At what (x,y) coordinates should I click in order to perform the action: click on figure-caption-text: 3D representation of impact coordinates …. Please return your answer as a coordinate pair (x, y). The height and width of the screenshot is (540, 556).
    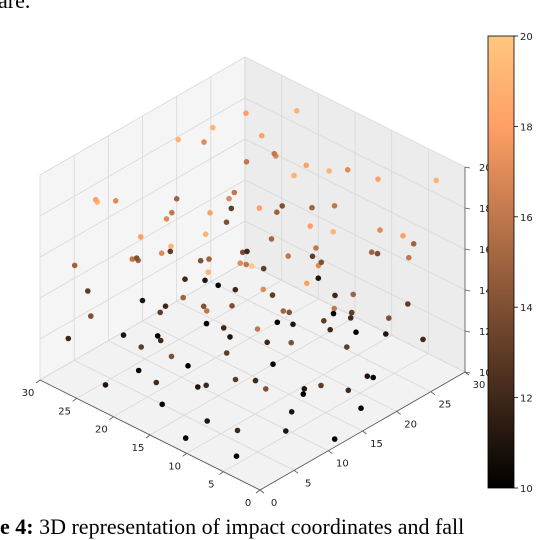
    Looking at the image, I should click on (252, 526).